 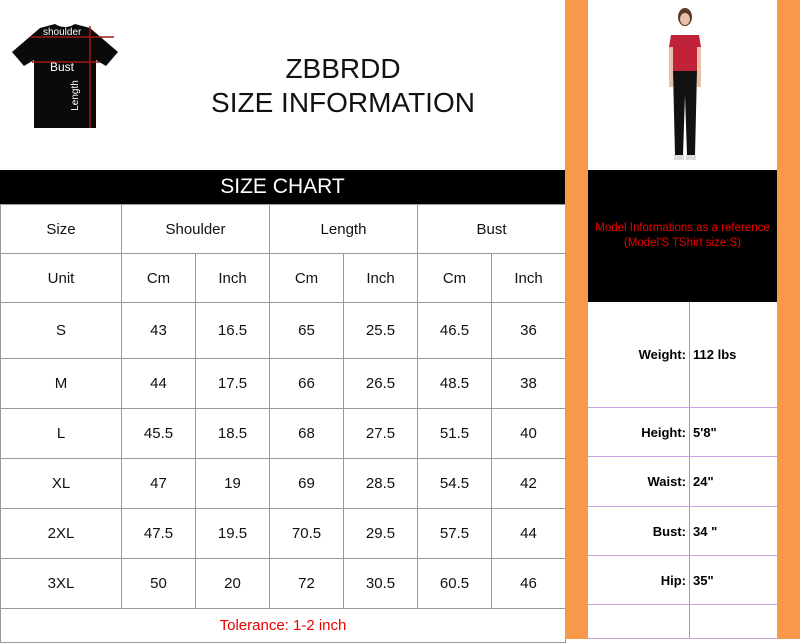 I want to click on size-chart-band: SIZE CHART, so click(x=282, y=187).